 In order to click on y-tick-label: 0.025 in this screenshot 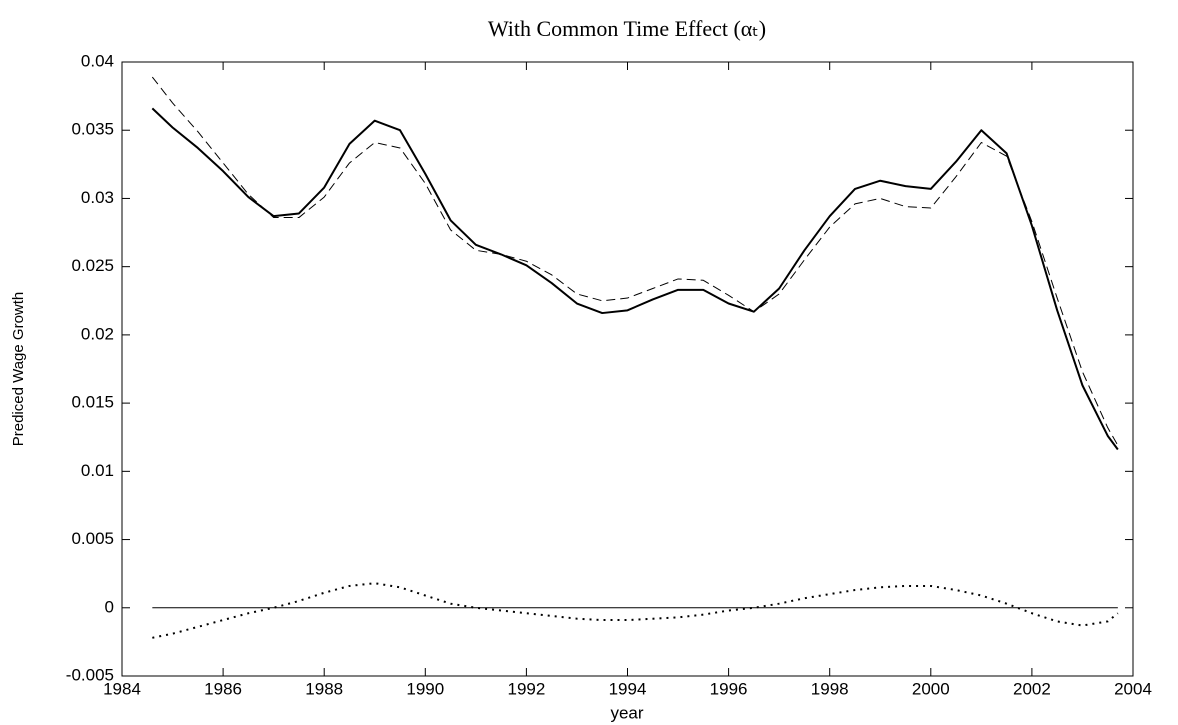, I will do `click(92, 265)`.